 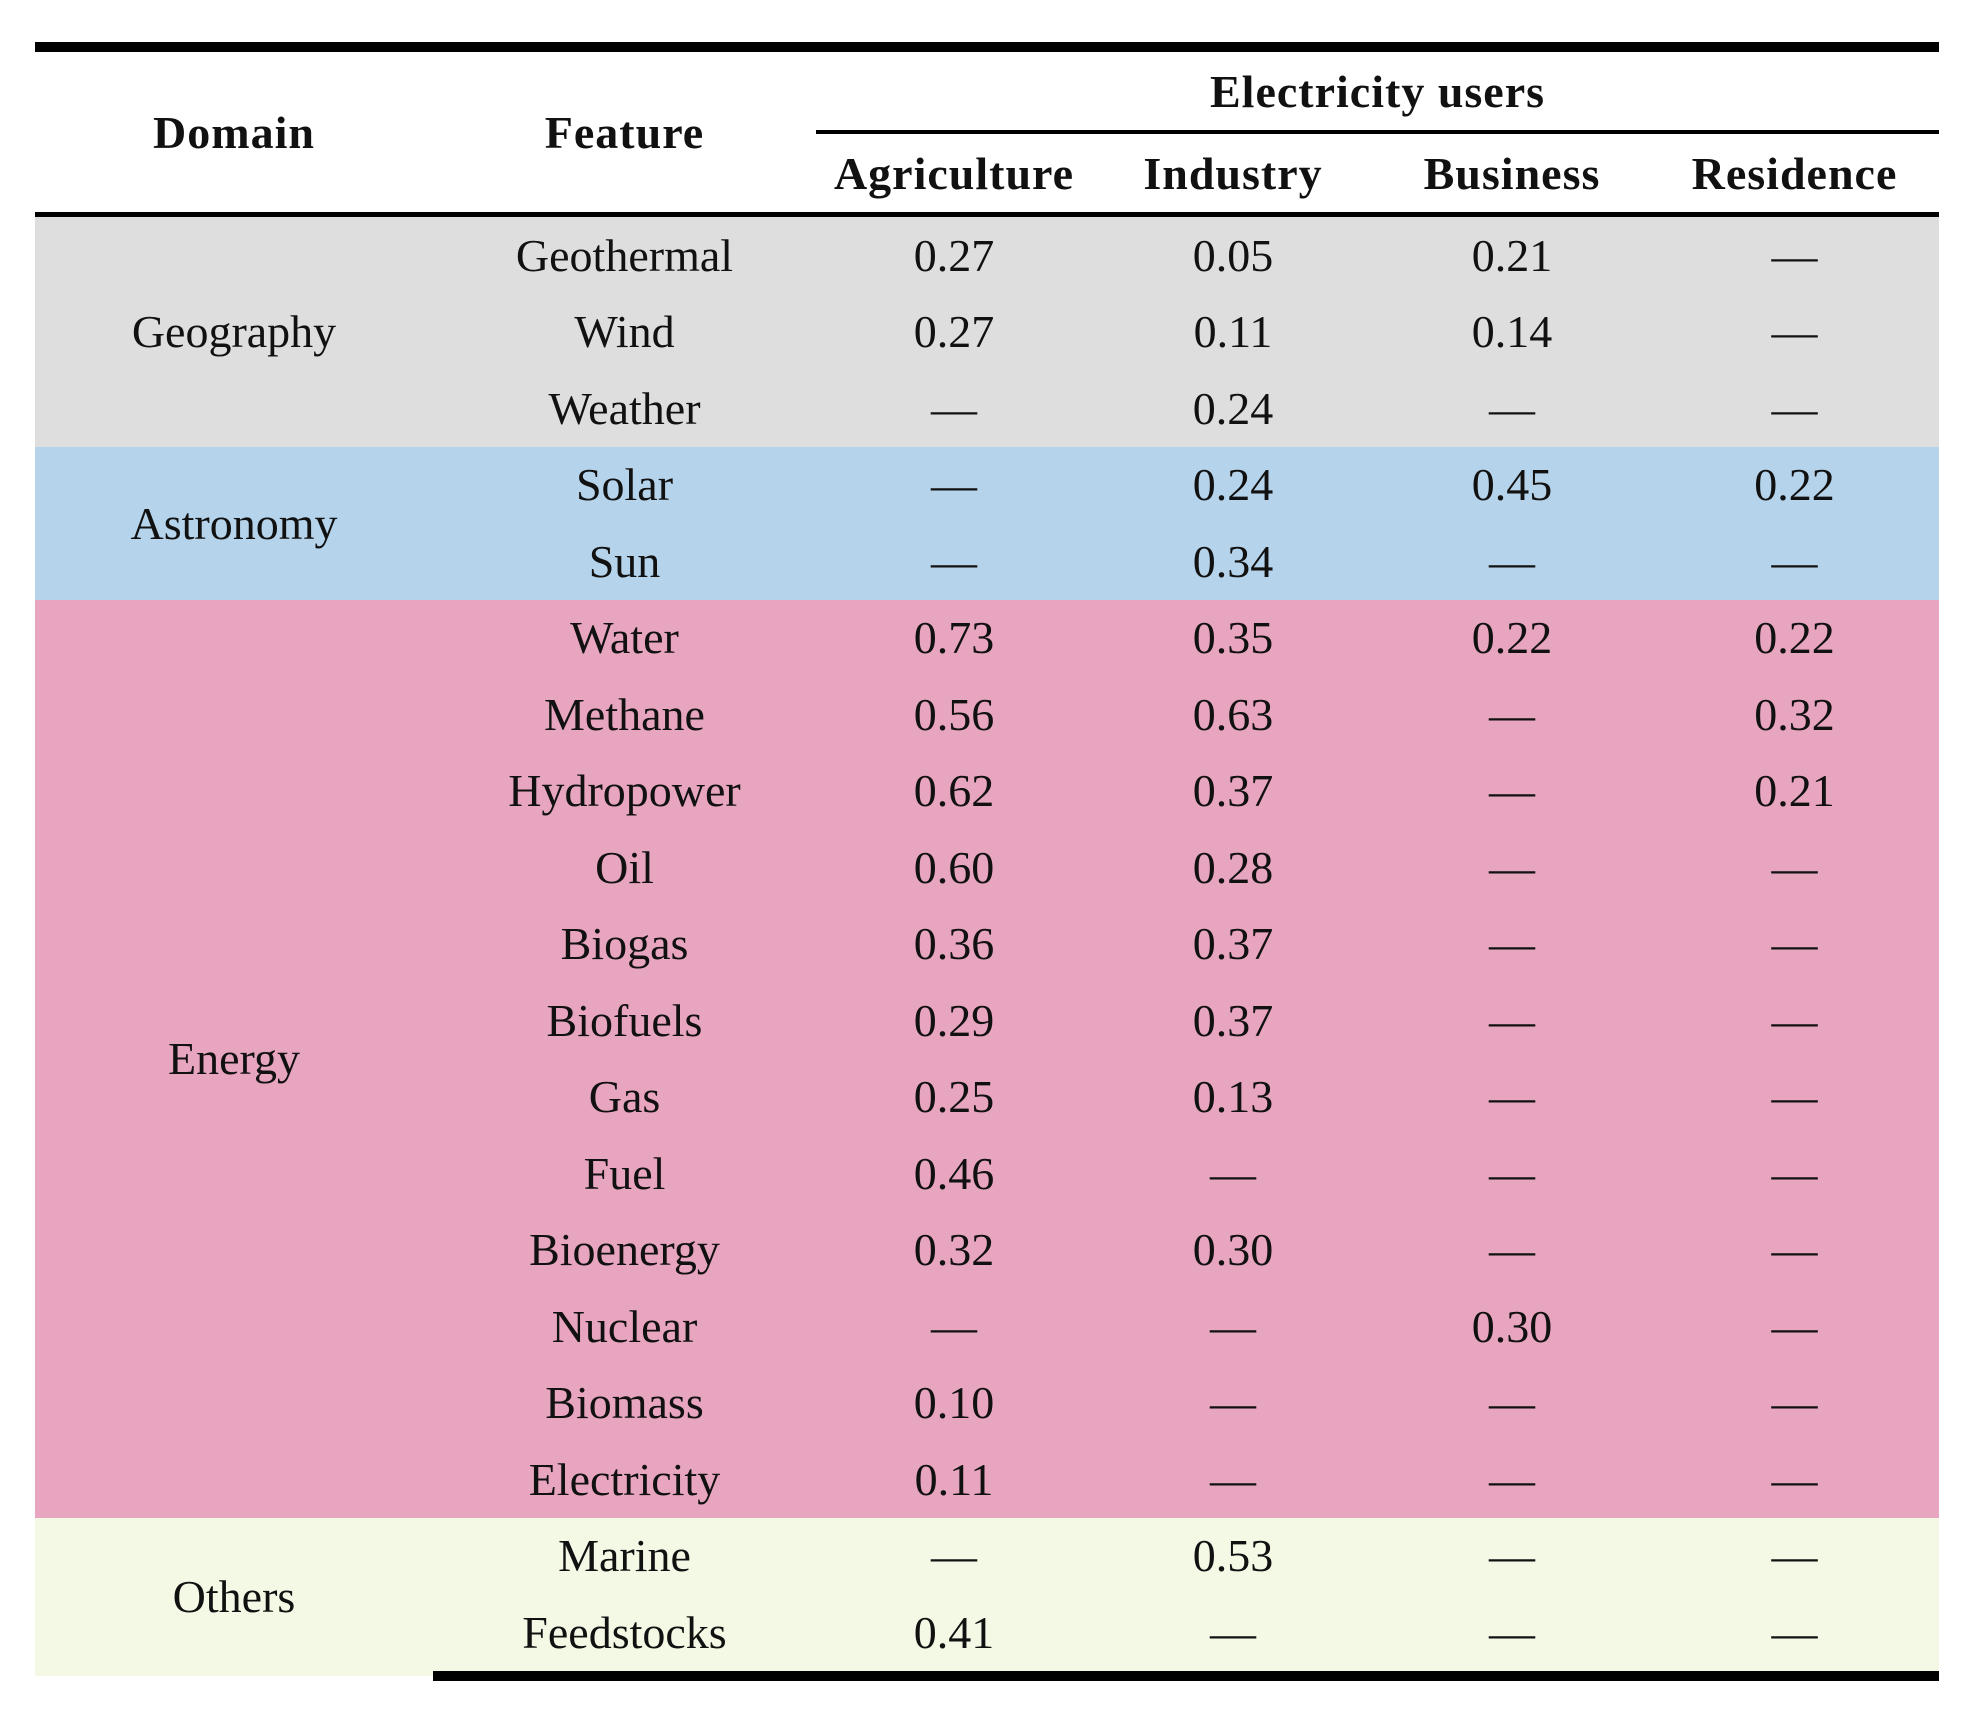 What do you see at coordinates (954, 791) in the screenshot?
I see `value-cell: 0.62` at bounding box center [954, 791].